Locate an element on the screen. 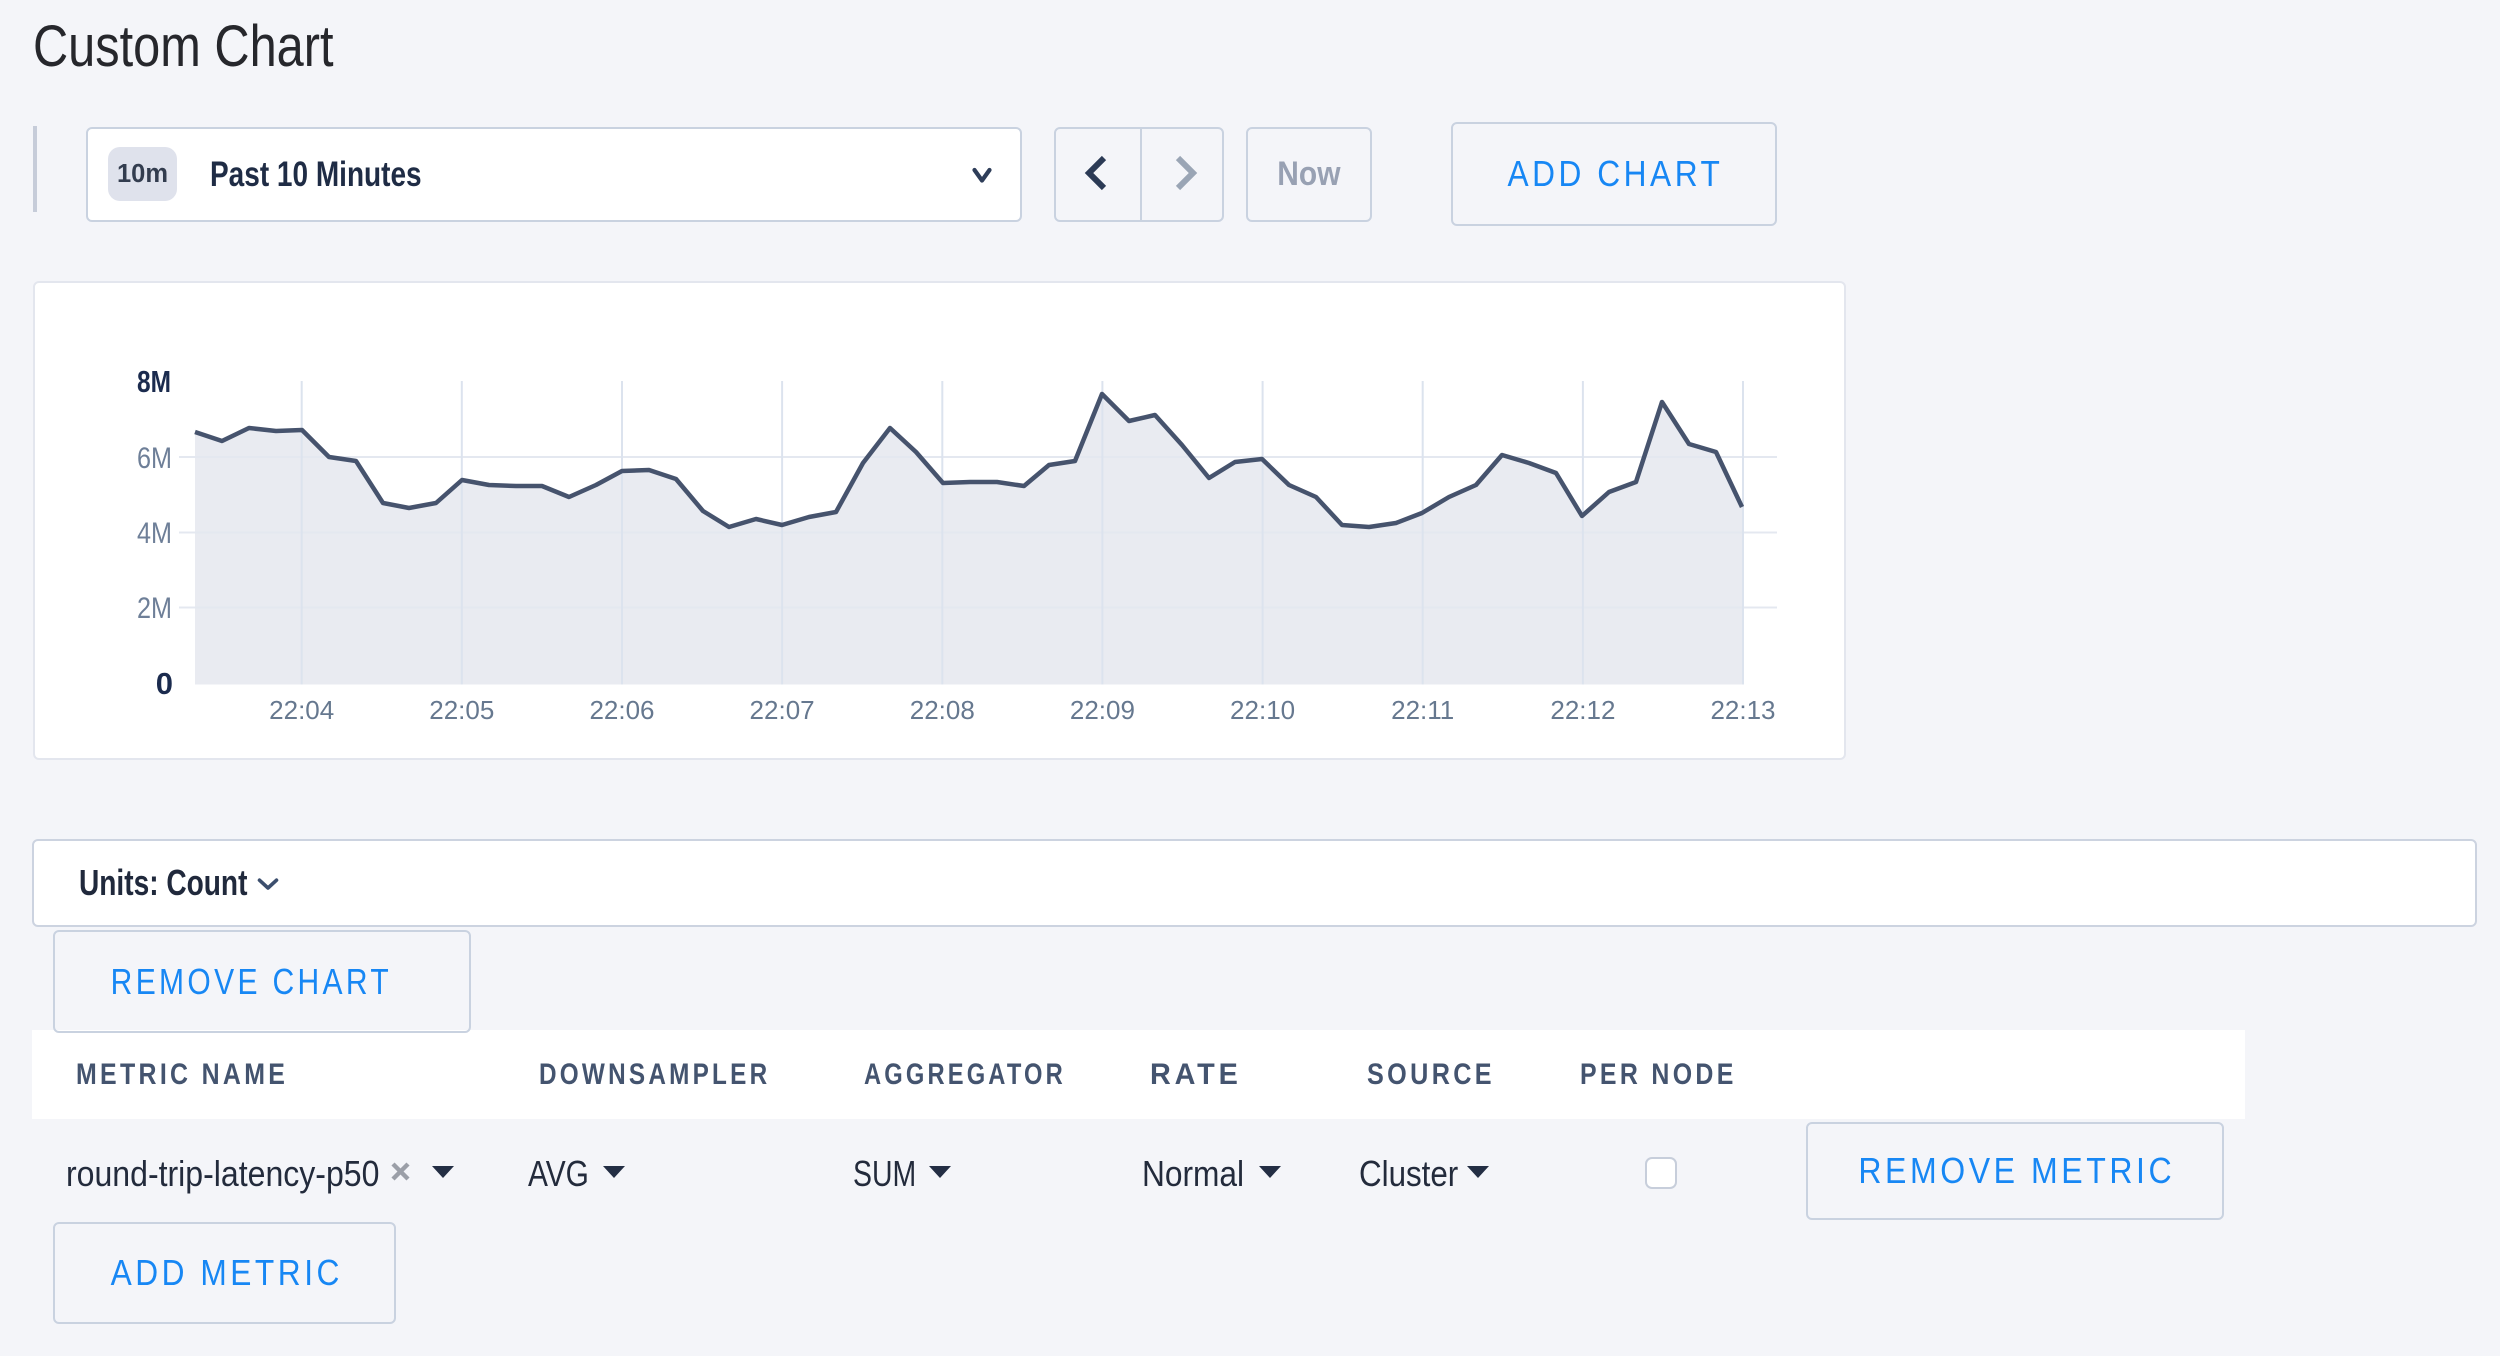 The height and width of the screenshot is (1356, 2500). svg-text: 22:04 is located at coordinates (301, 710).